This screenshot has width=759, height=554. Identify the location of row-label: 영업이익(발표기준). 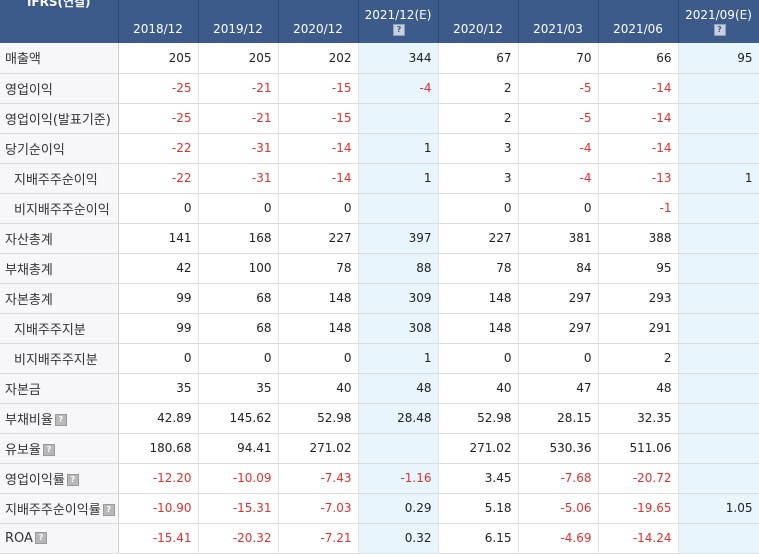
(59, 118).